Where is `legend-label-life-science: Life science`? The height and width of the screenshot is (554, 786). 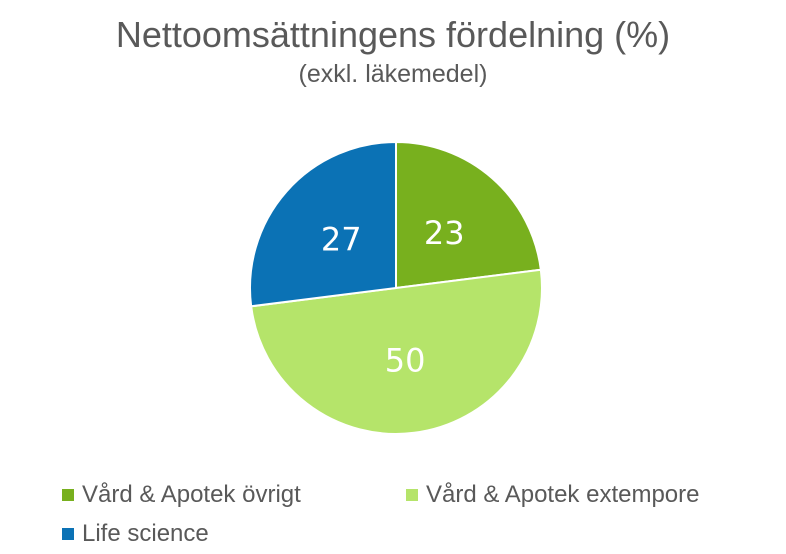 legend-label-life-science: Life science is located at coordinates (145, 533).